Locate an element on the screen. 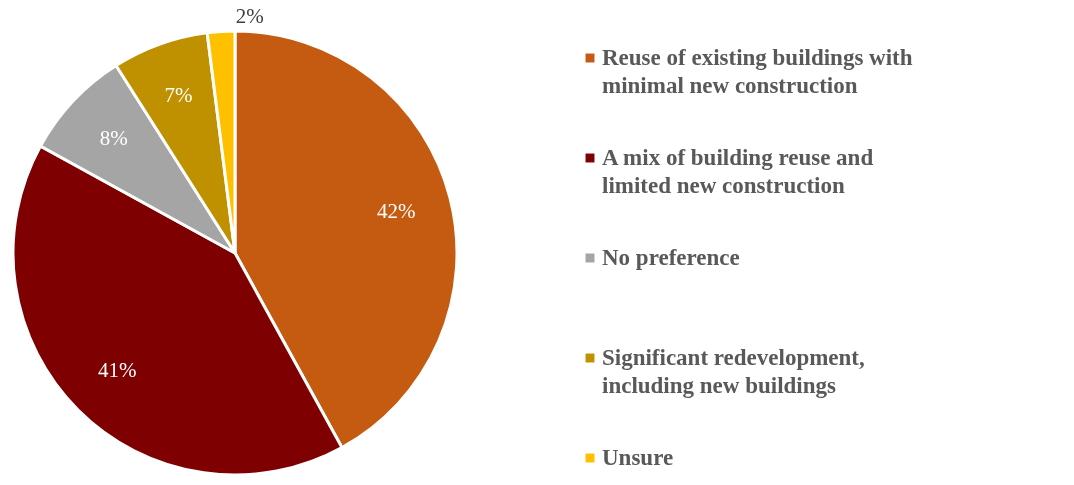 The image size is (1074, 485). legend-label: Reuse of existing buildings with minimal new construction is located at coordinates (757, 71).